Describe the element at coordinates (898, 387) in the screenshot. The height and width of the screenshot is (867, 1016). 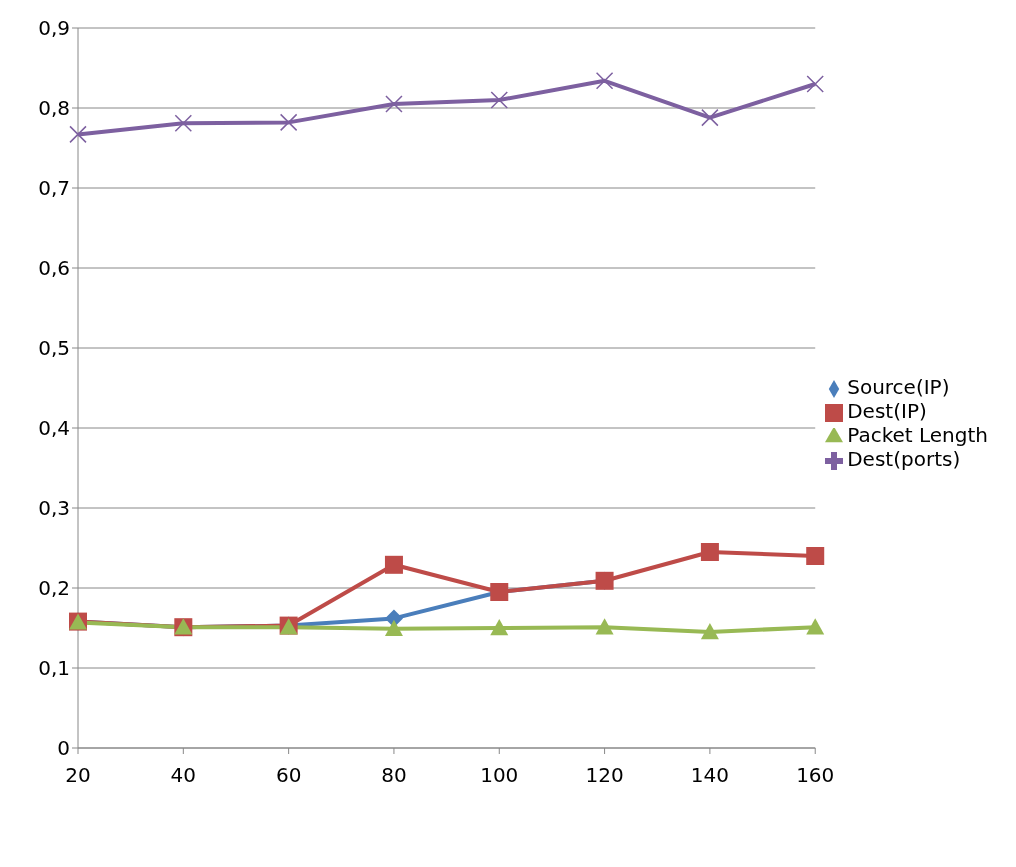
I see `legend-label: Source(IP)` at that location.